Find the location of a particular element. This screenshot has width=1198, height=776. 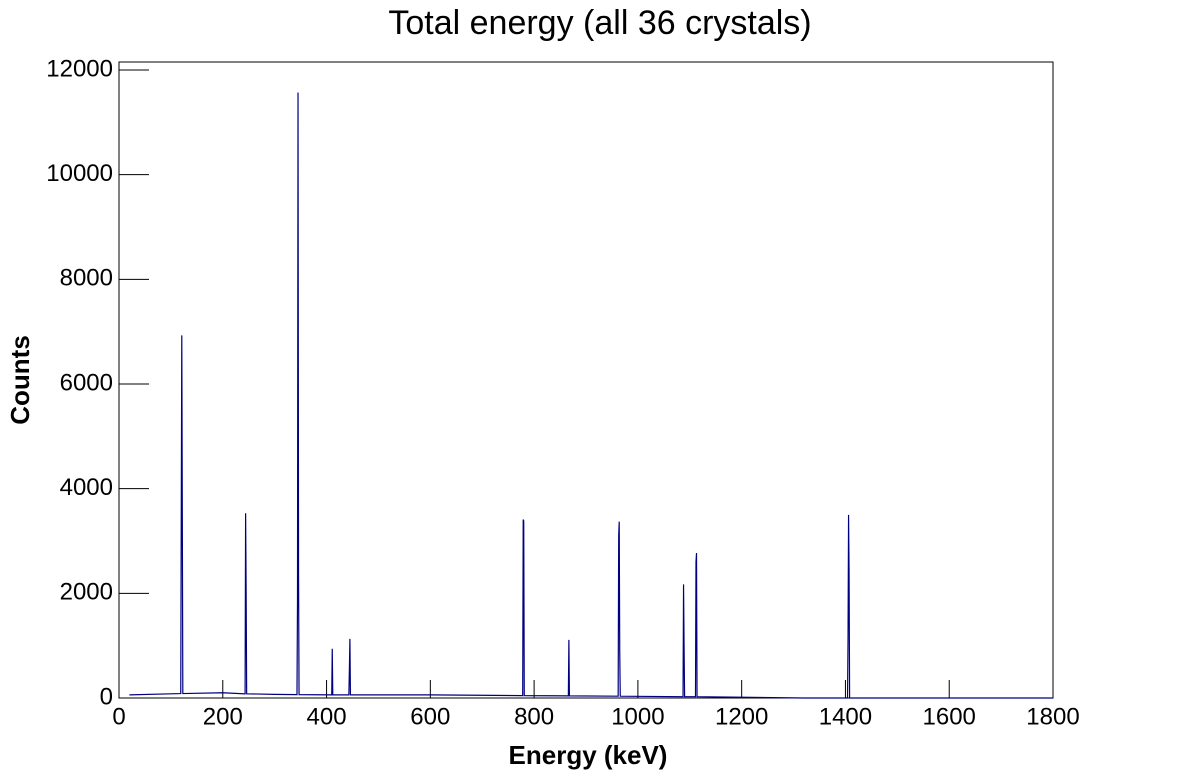

y-tick-label: 4000 is located at coordinates (86, 487).